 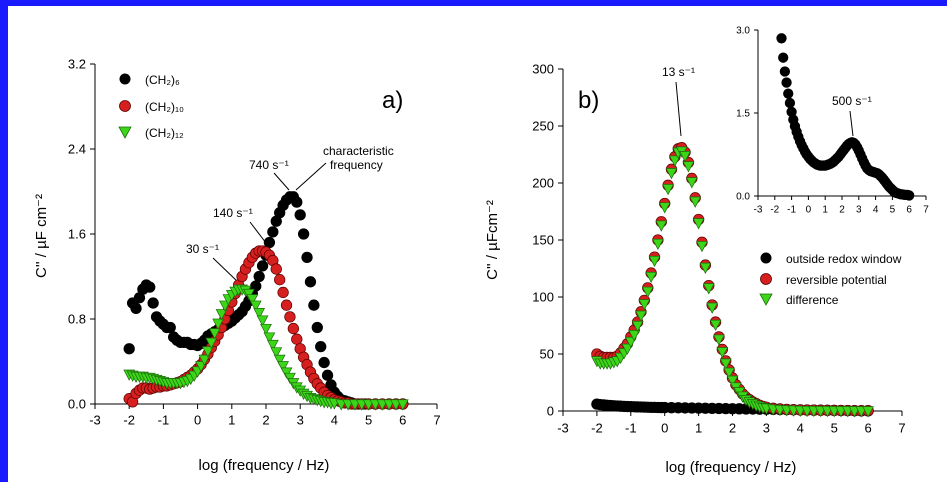 I want to click on panel-b-x-tick-label: 2, so click(x=732, y=428).